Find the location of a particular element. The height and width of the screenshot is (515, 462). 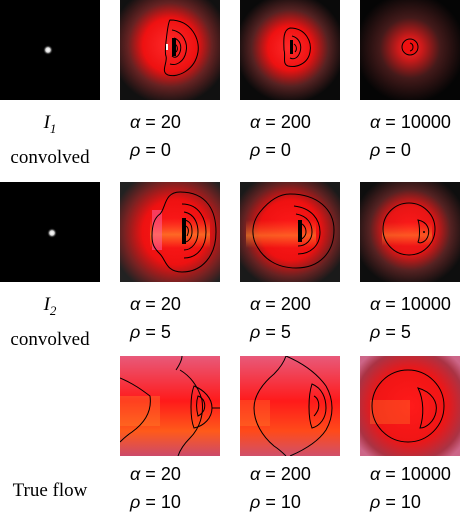

params-r3-a200: α = 200 ρ = 10 is located at coordinates (306, 487).